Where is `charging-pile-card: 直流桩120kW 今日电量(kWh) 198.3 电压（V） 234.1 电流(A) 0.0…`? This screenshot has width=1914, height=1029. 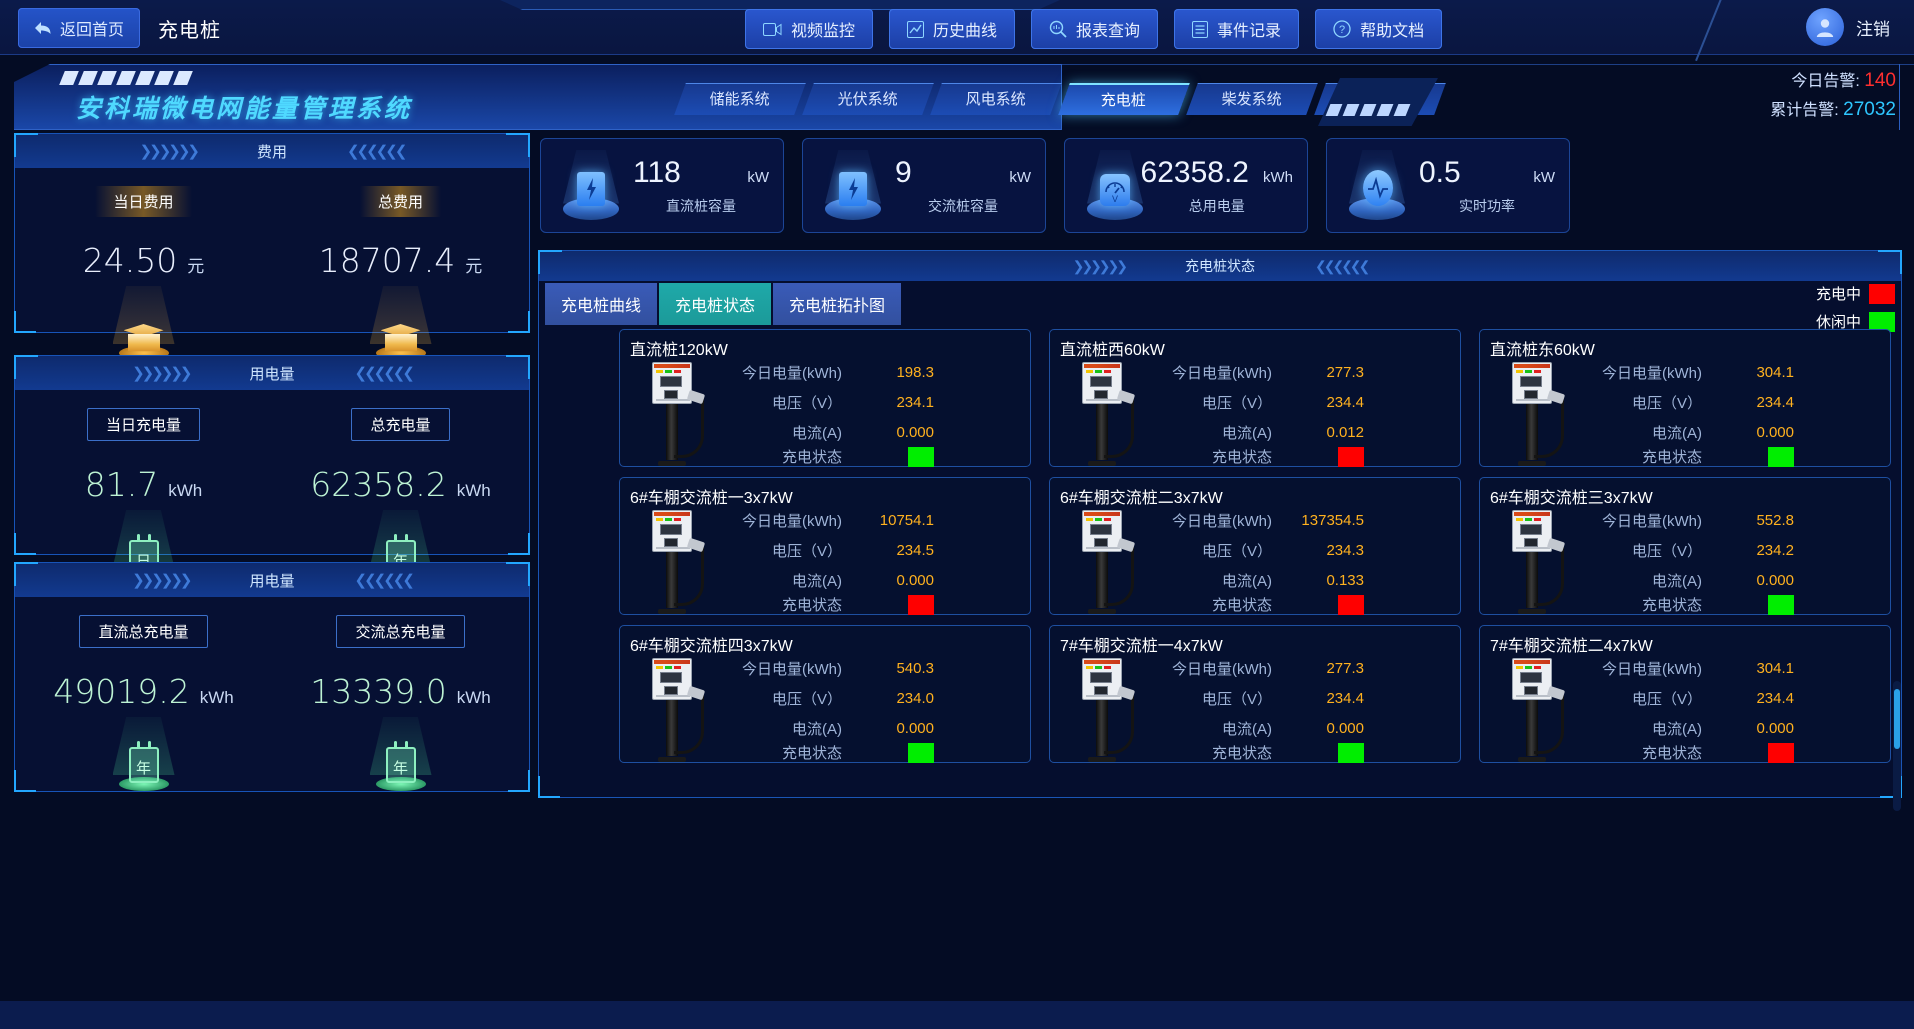 charging-pile-card: 直流桩120kW 今日电量(kWh) 198.3 电压（V） 234.1 电流(A) 0.0… is located at coordinates (825, 398).